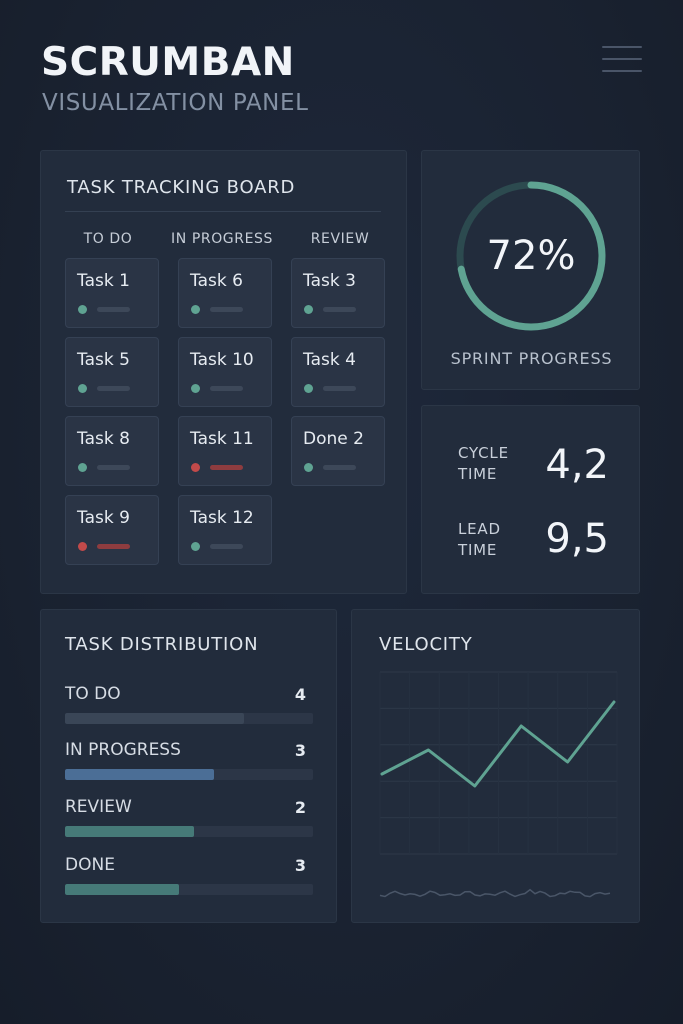 The image size is (683, 1024). I want to click on progress-ring-svg, so click(531, 256).